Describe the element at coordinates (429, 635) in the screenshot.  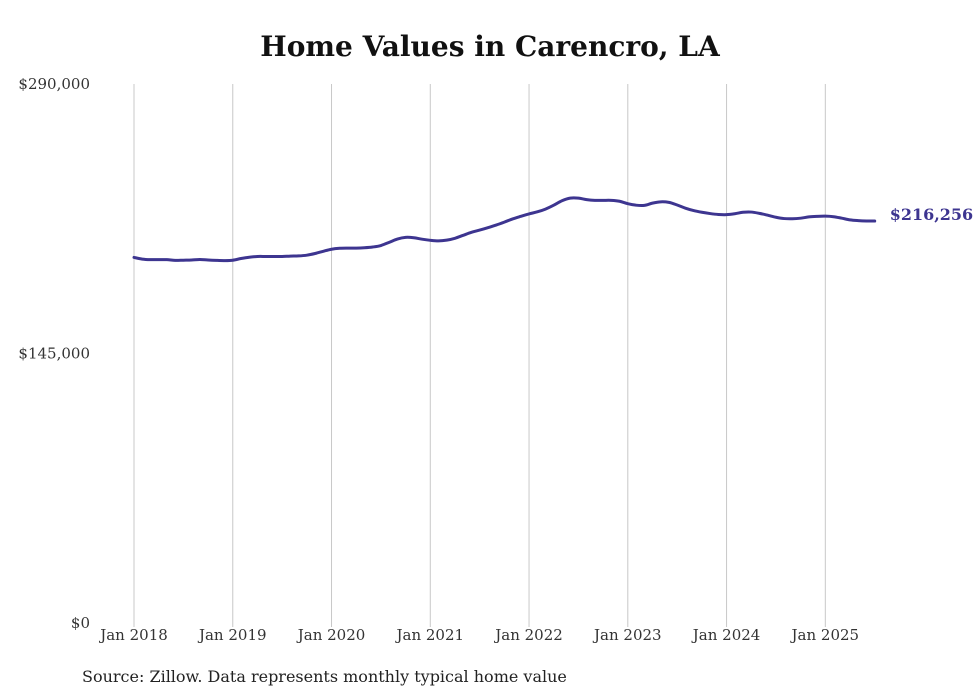
I see `x-tick-label: Jan 2021` at that location.